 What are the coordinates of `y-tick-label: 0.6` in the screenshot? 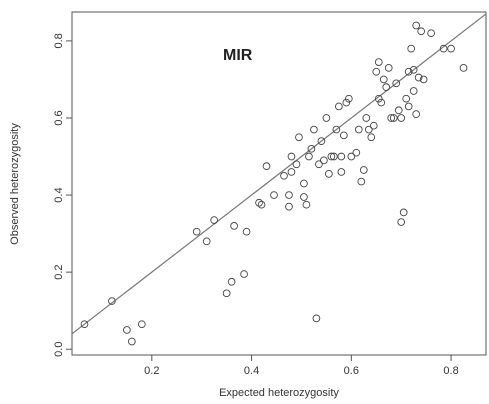 It's located at (59, 117).